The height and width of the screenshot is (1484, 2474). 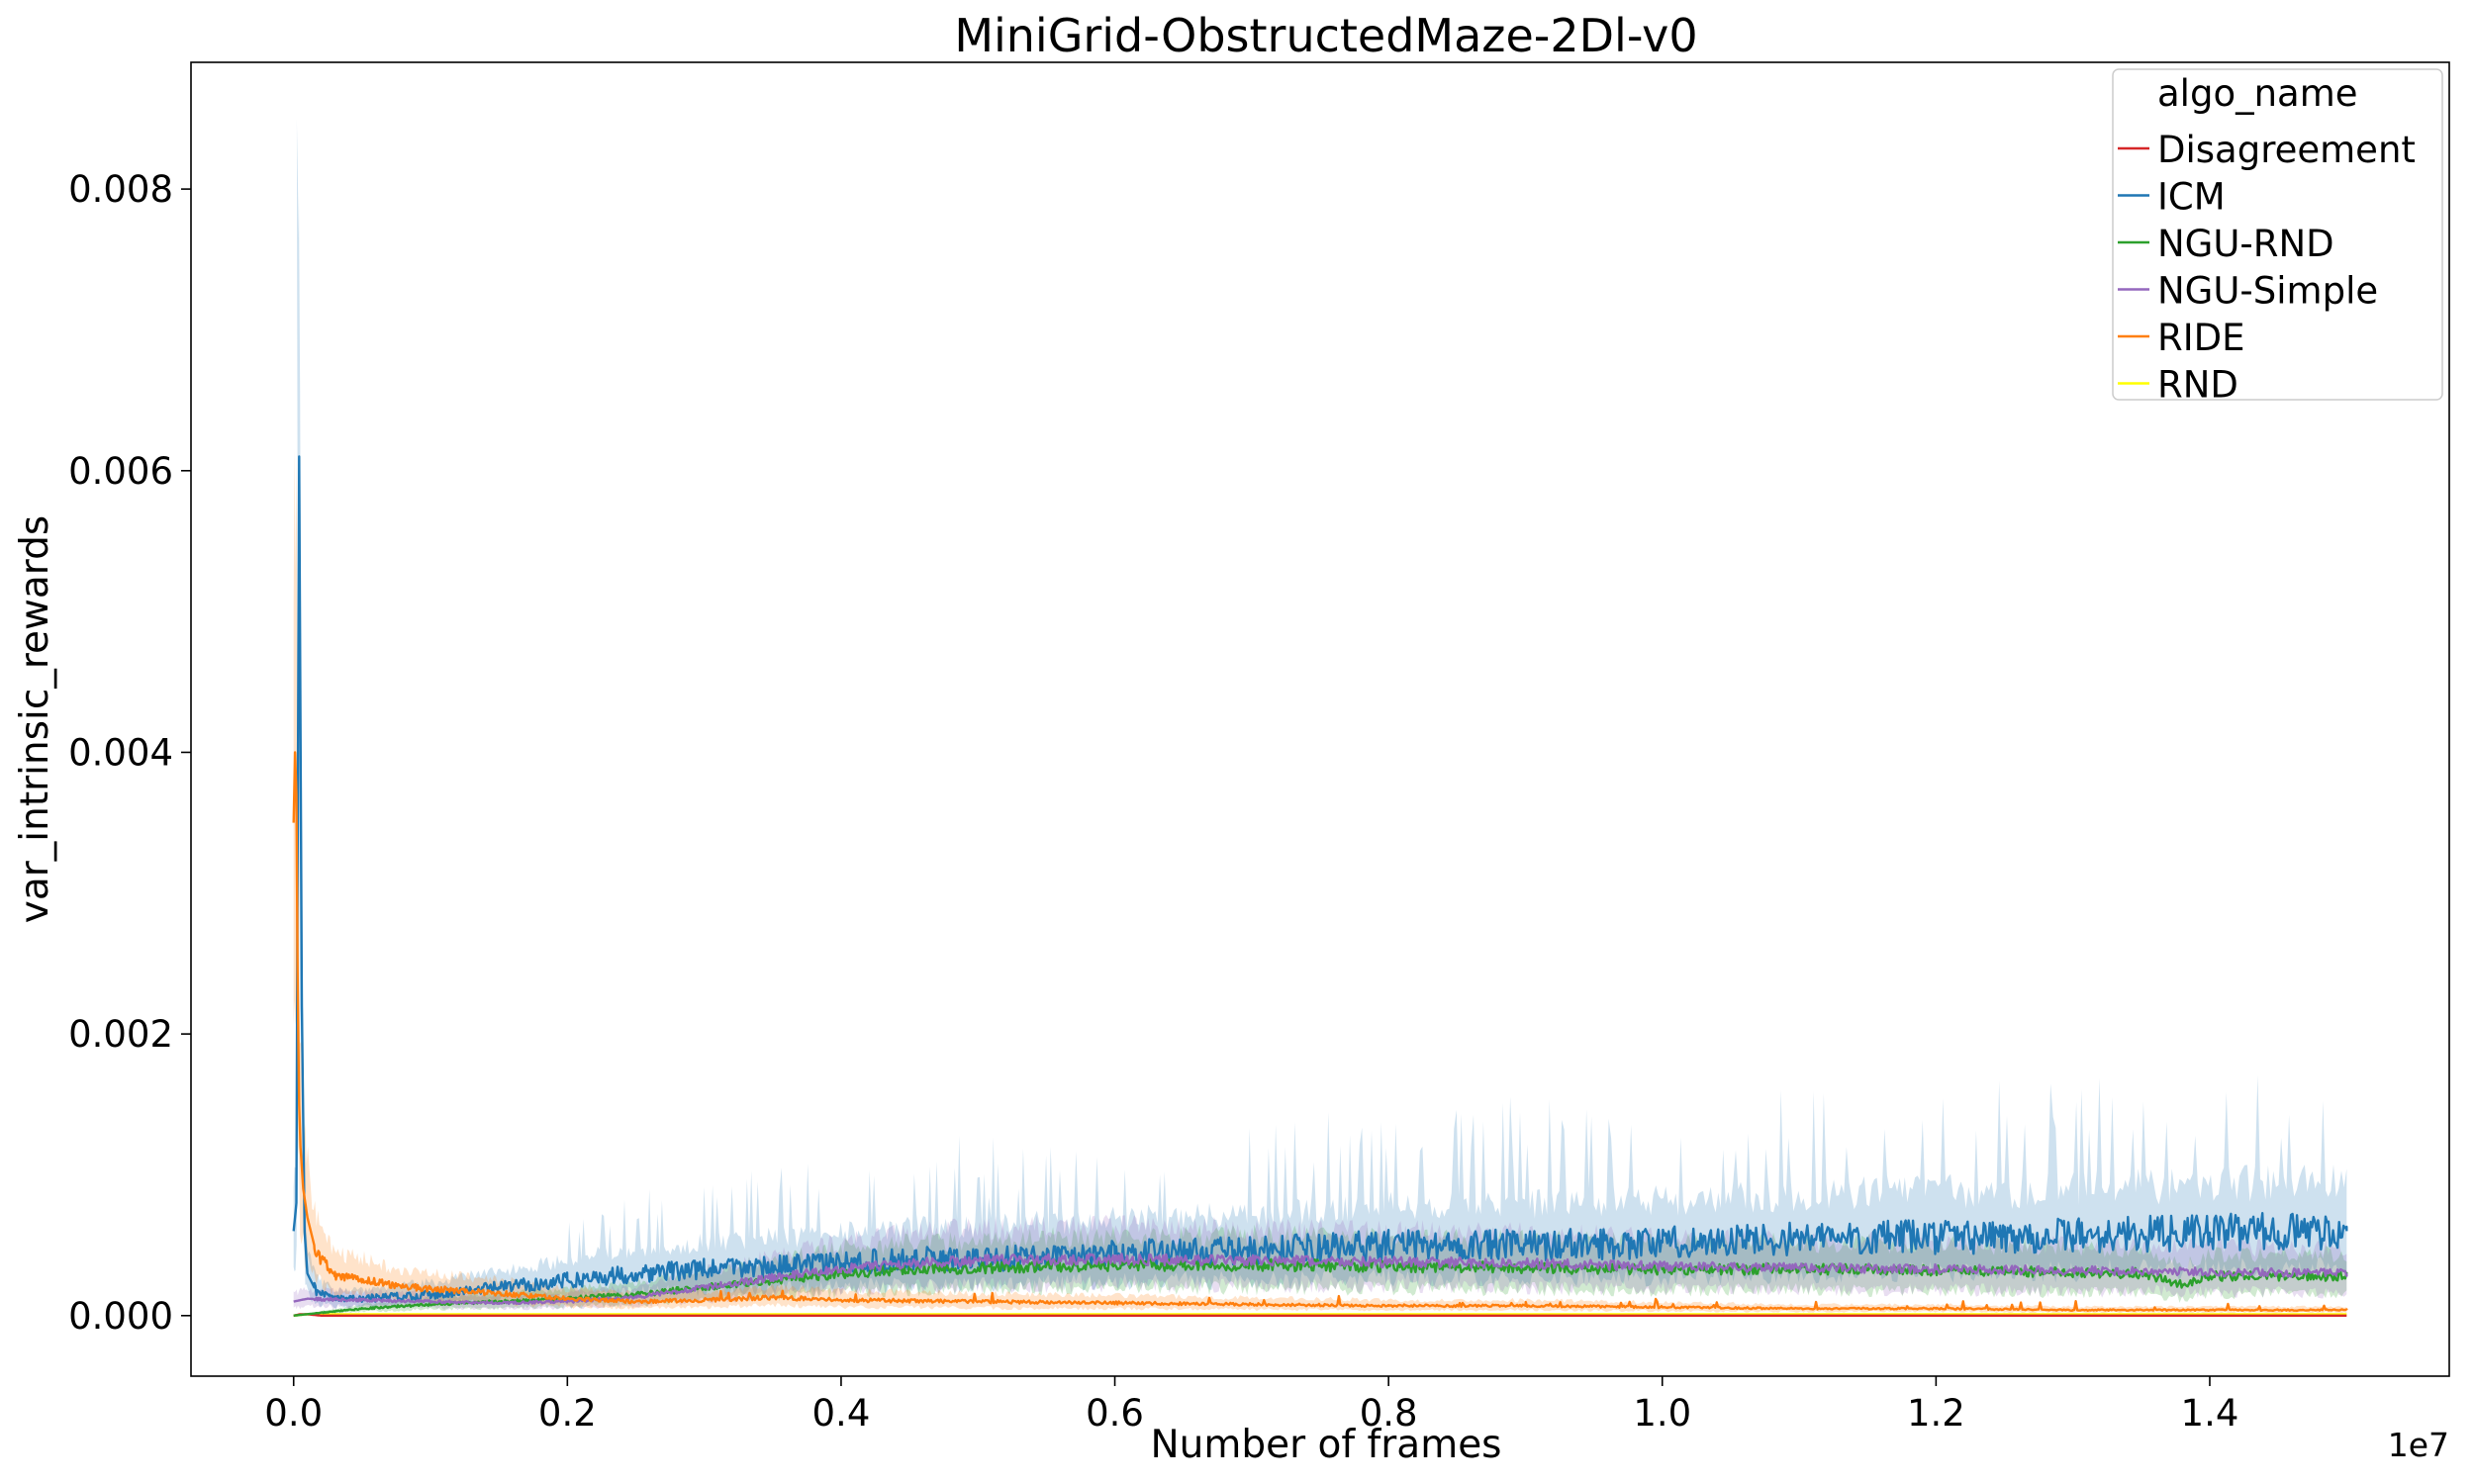 I want to click on legend-label-ngu-simple: NGU-Simple, so click(x=2267, y=291).